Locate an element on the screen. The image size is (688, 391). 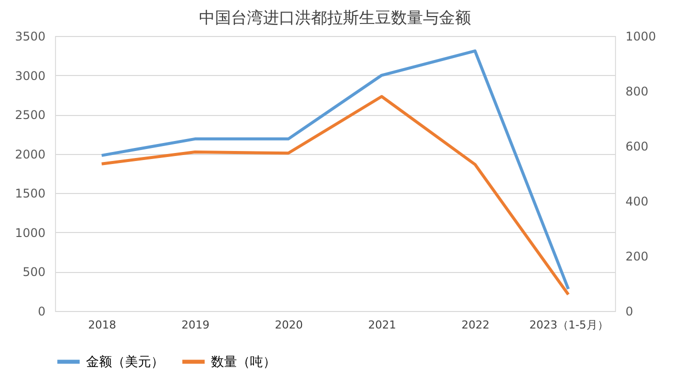
y2-tick-label: 400 is located at coordinates (637, 201).